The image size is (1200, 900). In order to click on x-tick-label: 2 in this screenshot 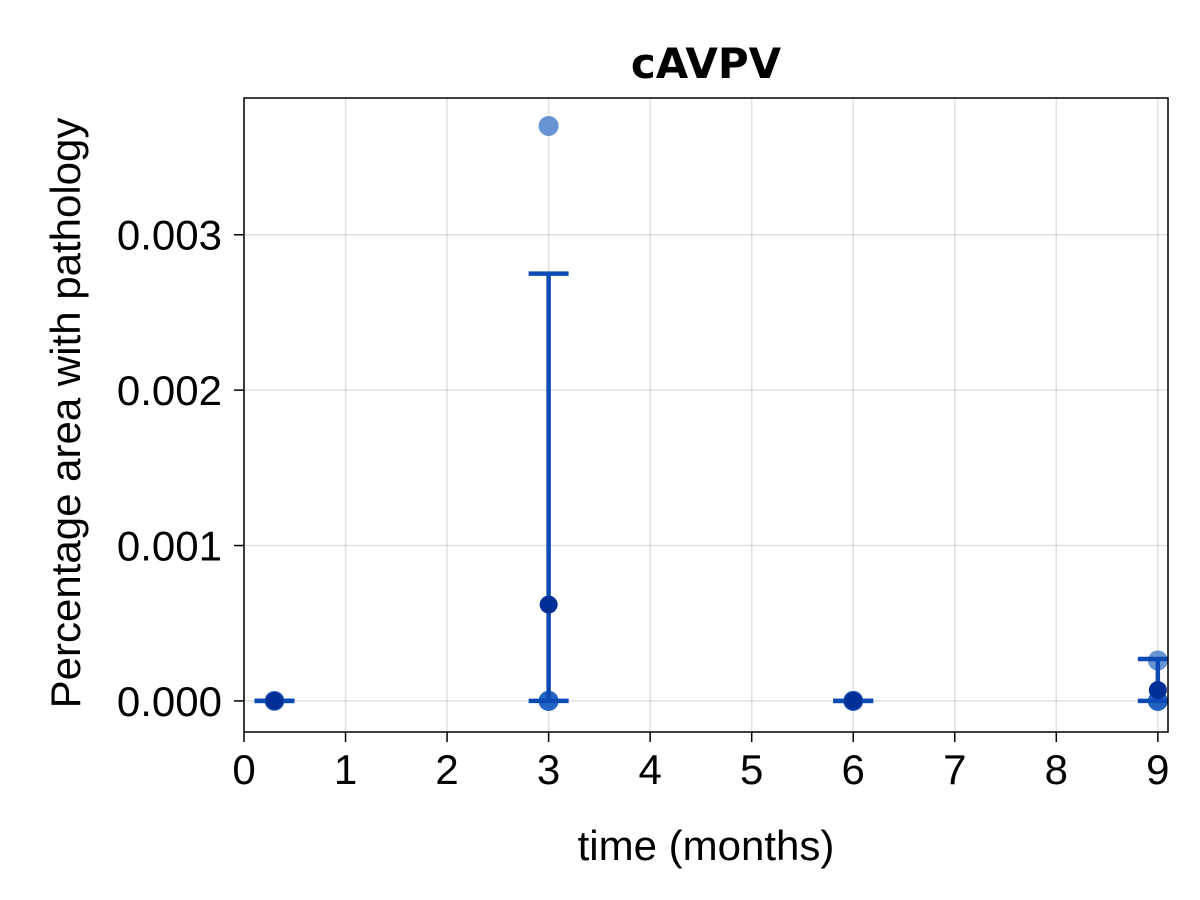, I will do `click(446, 769)`.